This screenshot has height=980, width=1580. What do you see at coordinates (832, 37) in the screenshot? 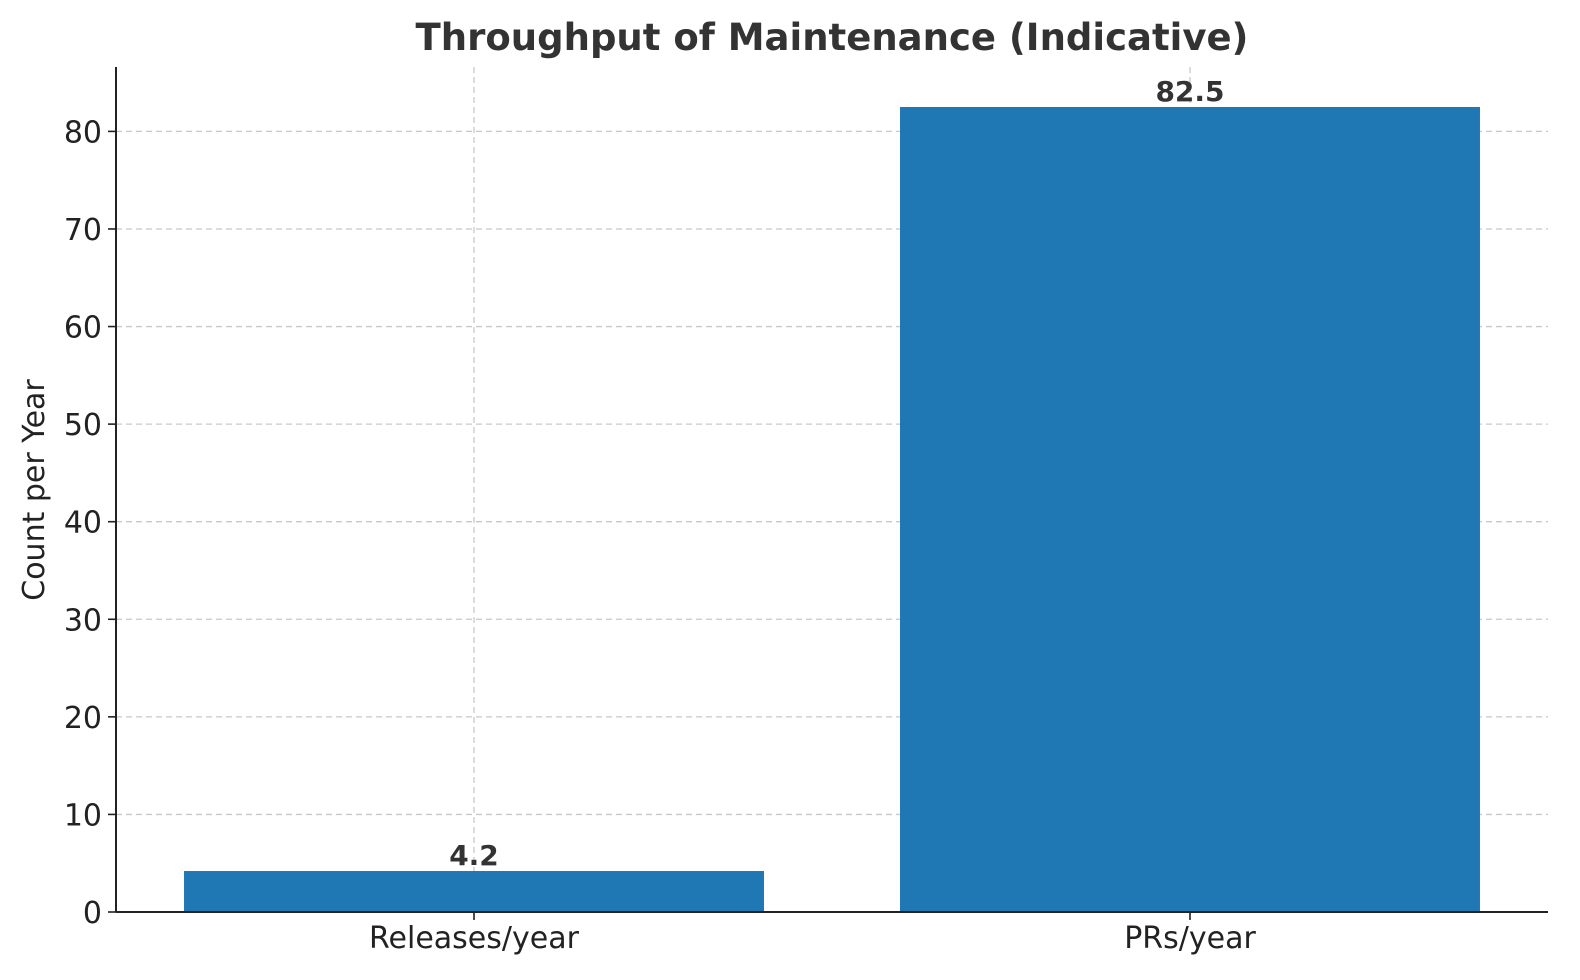
I see `chart-title: Throughput of Maintenance (Indicative)` at bounding box center [832, 37].